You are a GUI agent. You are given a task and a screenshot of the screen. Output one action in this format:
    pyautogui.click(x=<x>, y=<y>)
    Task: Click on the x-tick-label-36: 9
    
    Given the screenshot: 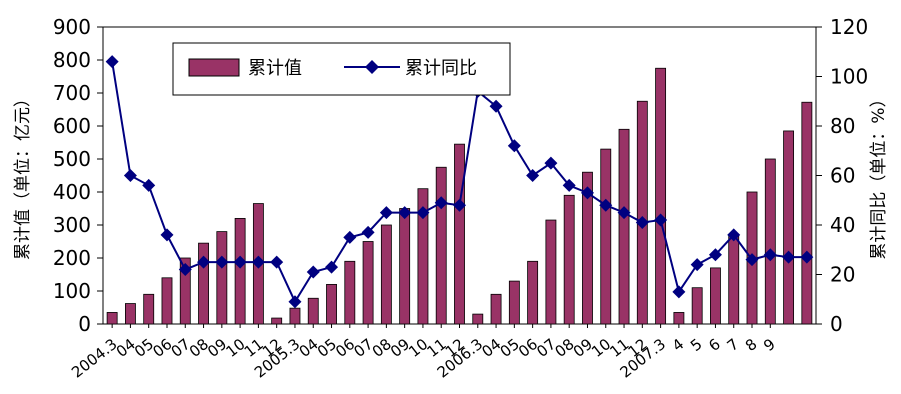 What is the action you would take?
    pyautogui.click(x=769, y=345)
    